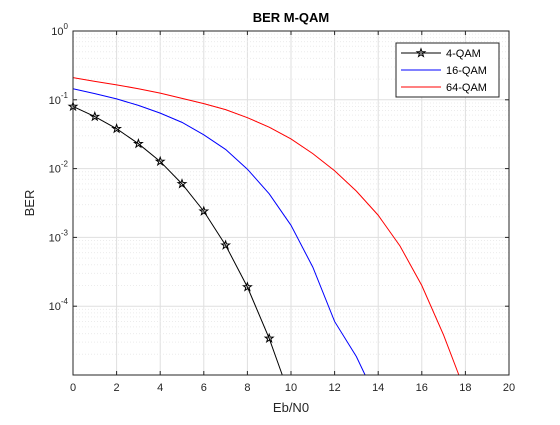 The height and width of the screenshot is (425, 560). What do you see at coordinates (204, 388) in the screenshot?
I see `x-tick-label: 6` at bounding box center [204, 388].